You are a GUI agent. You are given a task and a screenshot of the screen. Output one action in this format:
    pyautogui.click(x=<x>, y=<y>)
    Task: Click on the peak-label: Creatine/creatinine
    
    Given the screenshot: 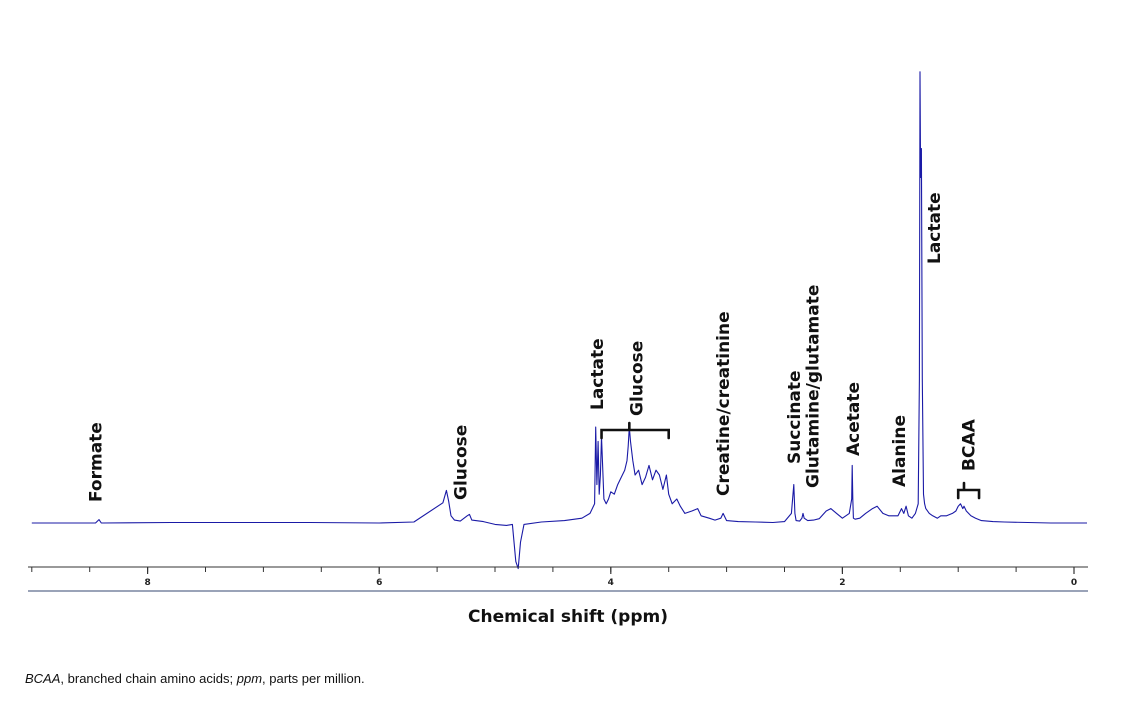 What is the action you would take?
    pyautogui.click(x=724, y=403)
    